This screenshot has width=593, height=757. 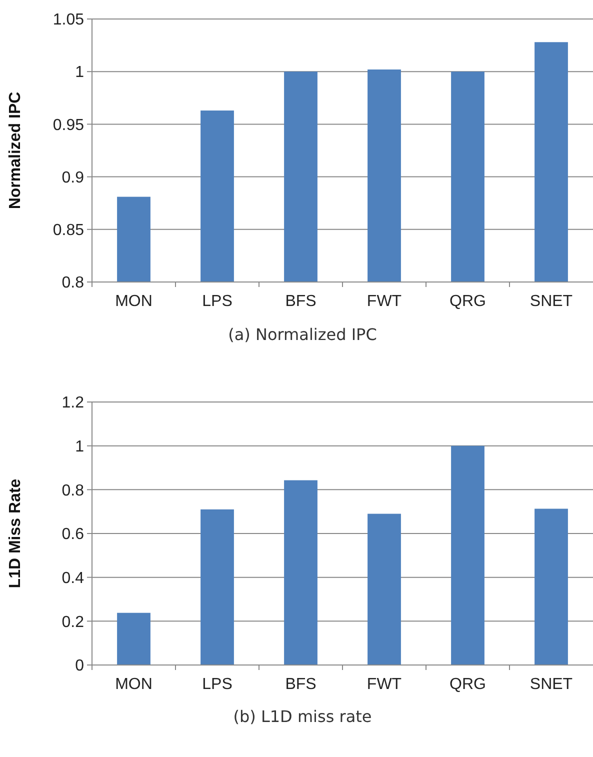 What do you see at coordinates (73, 578) in the screenshot?
I see `y-tick-label: 0.4` at bounding box center [73, 578].